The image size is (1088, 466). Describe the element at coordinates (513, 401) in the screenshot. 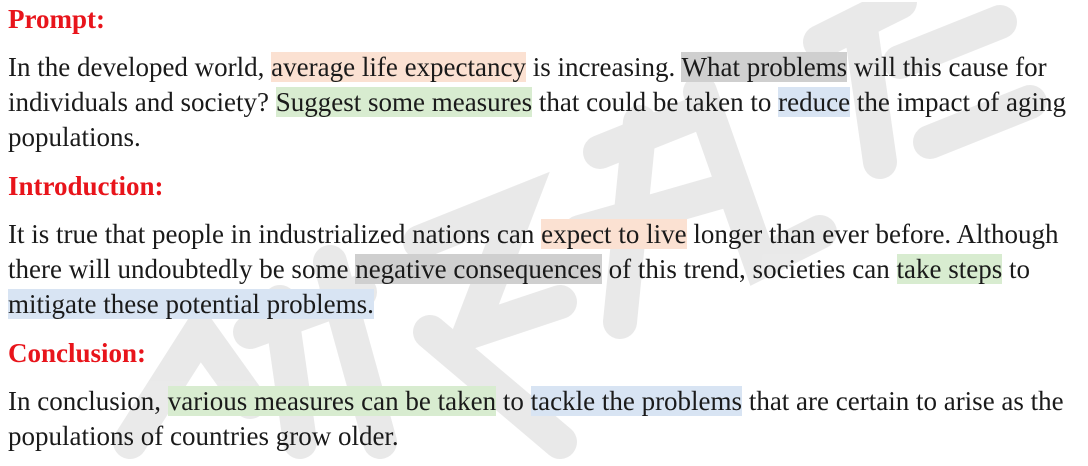

I see `conclusion-text: to` at that location.